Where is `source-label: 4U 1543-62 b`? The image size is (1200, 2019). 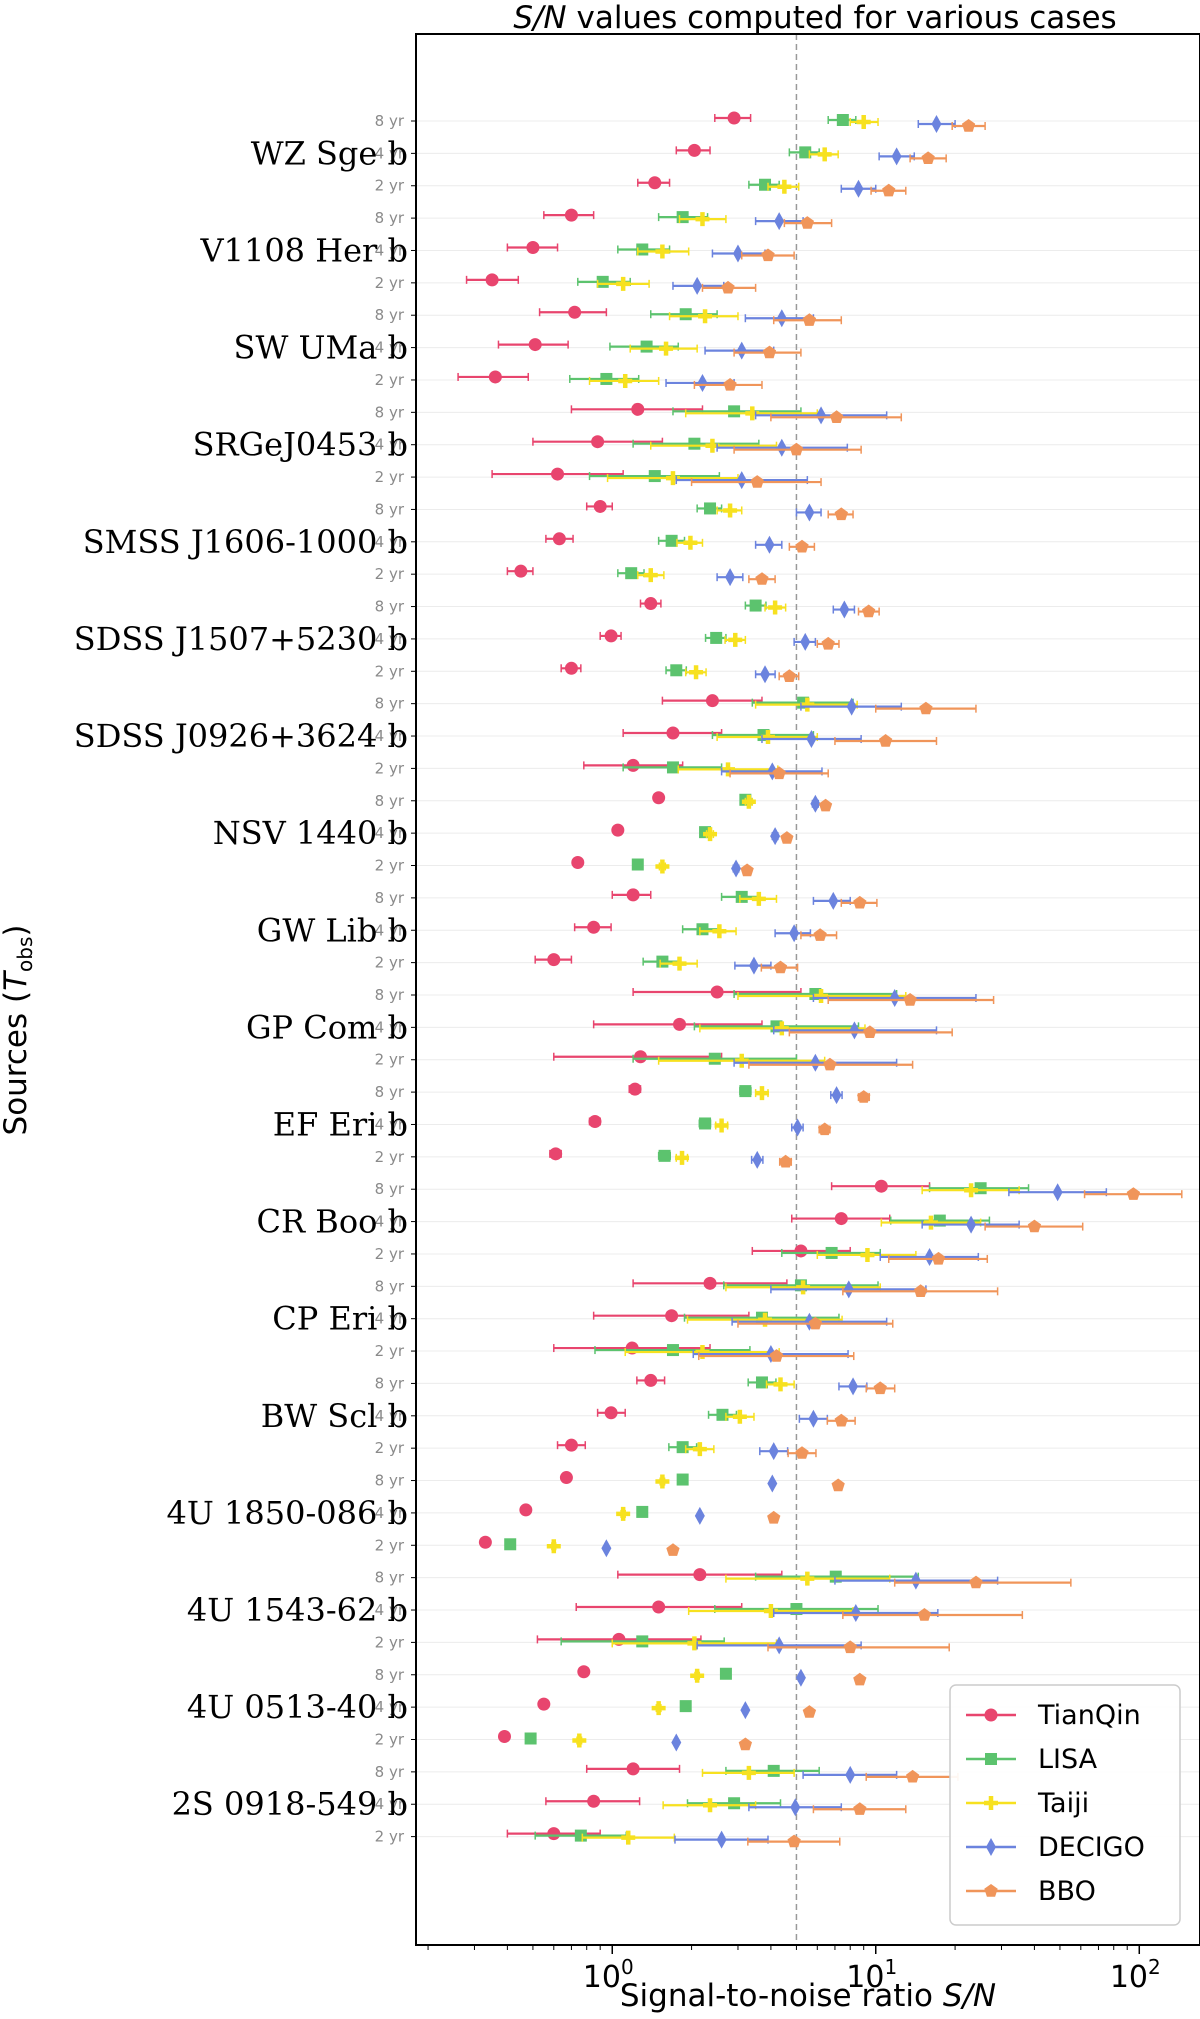 source-label: 4U 1543-62 b is located at coordinates (297, 1610).